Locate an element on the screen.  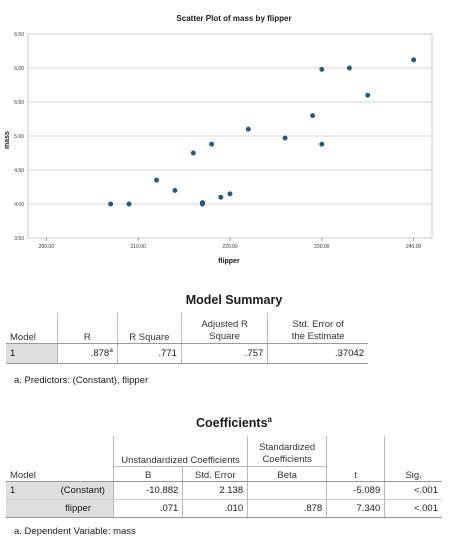
row-model: 1 is located at coordinates (32, 353).